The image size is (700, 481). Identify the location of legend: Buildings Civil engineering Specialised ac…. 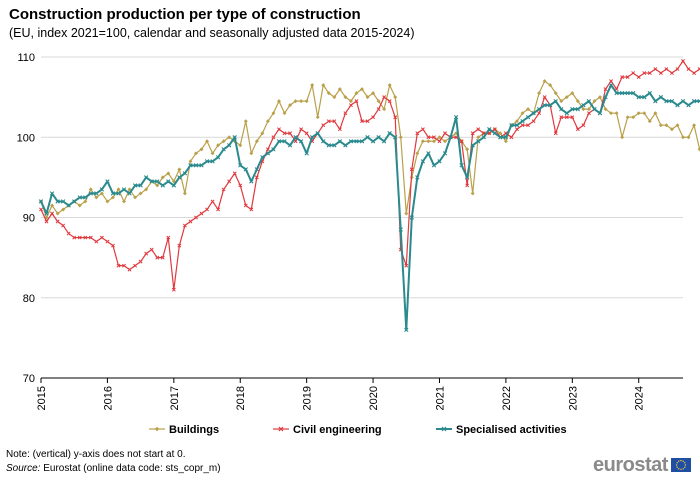
(358, 430).